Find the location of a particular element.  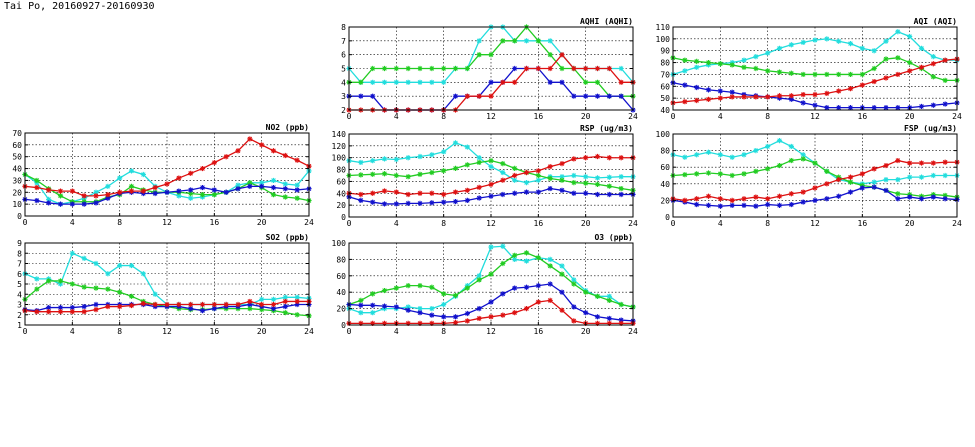

y-tick-label: 0 is located at coordinates (667, 217).